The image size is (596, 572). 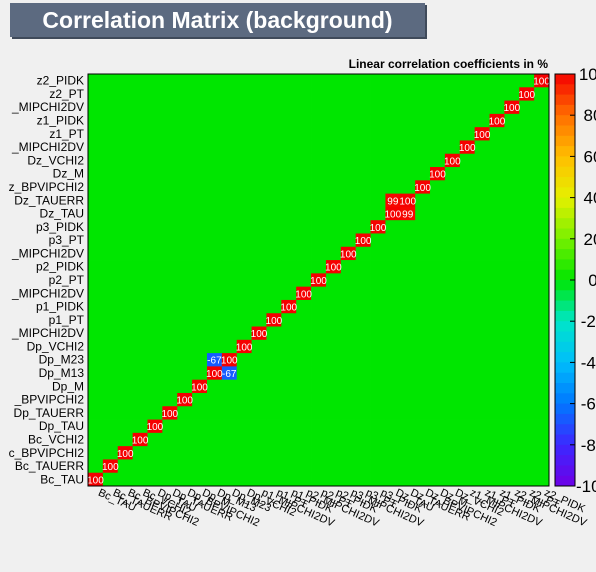 What do you see at coordinates (49, 400) in the screenshot?
I see `y-axis-label: _BPVIPCHI2` at bounding box center [49, 400].